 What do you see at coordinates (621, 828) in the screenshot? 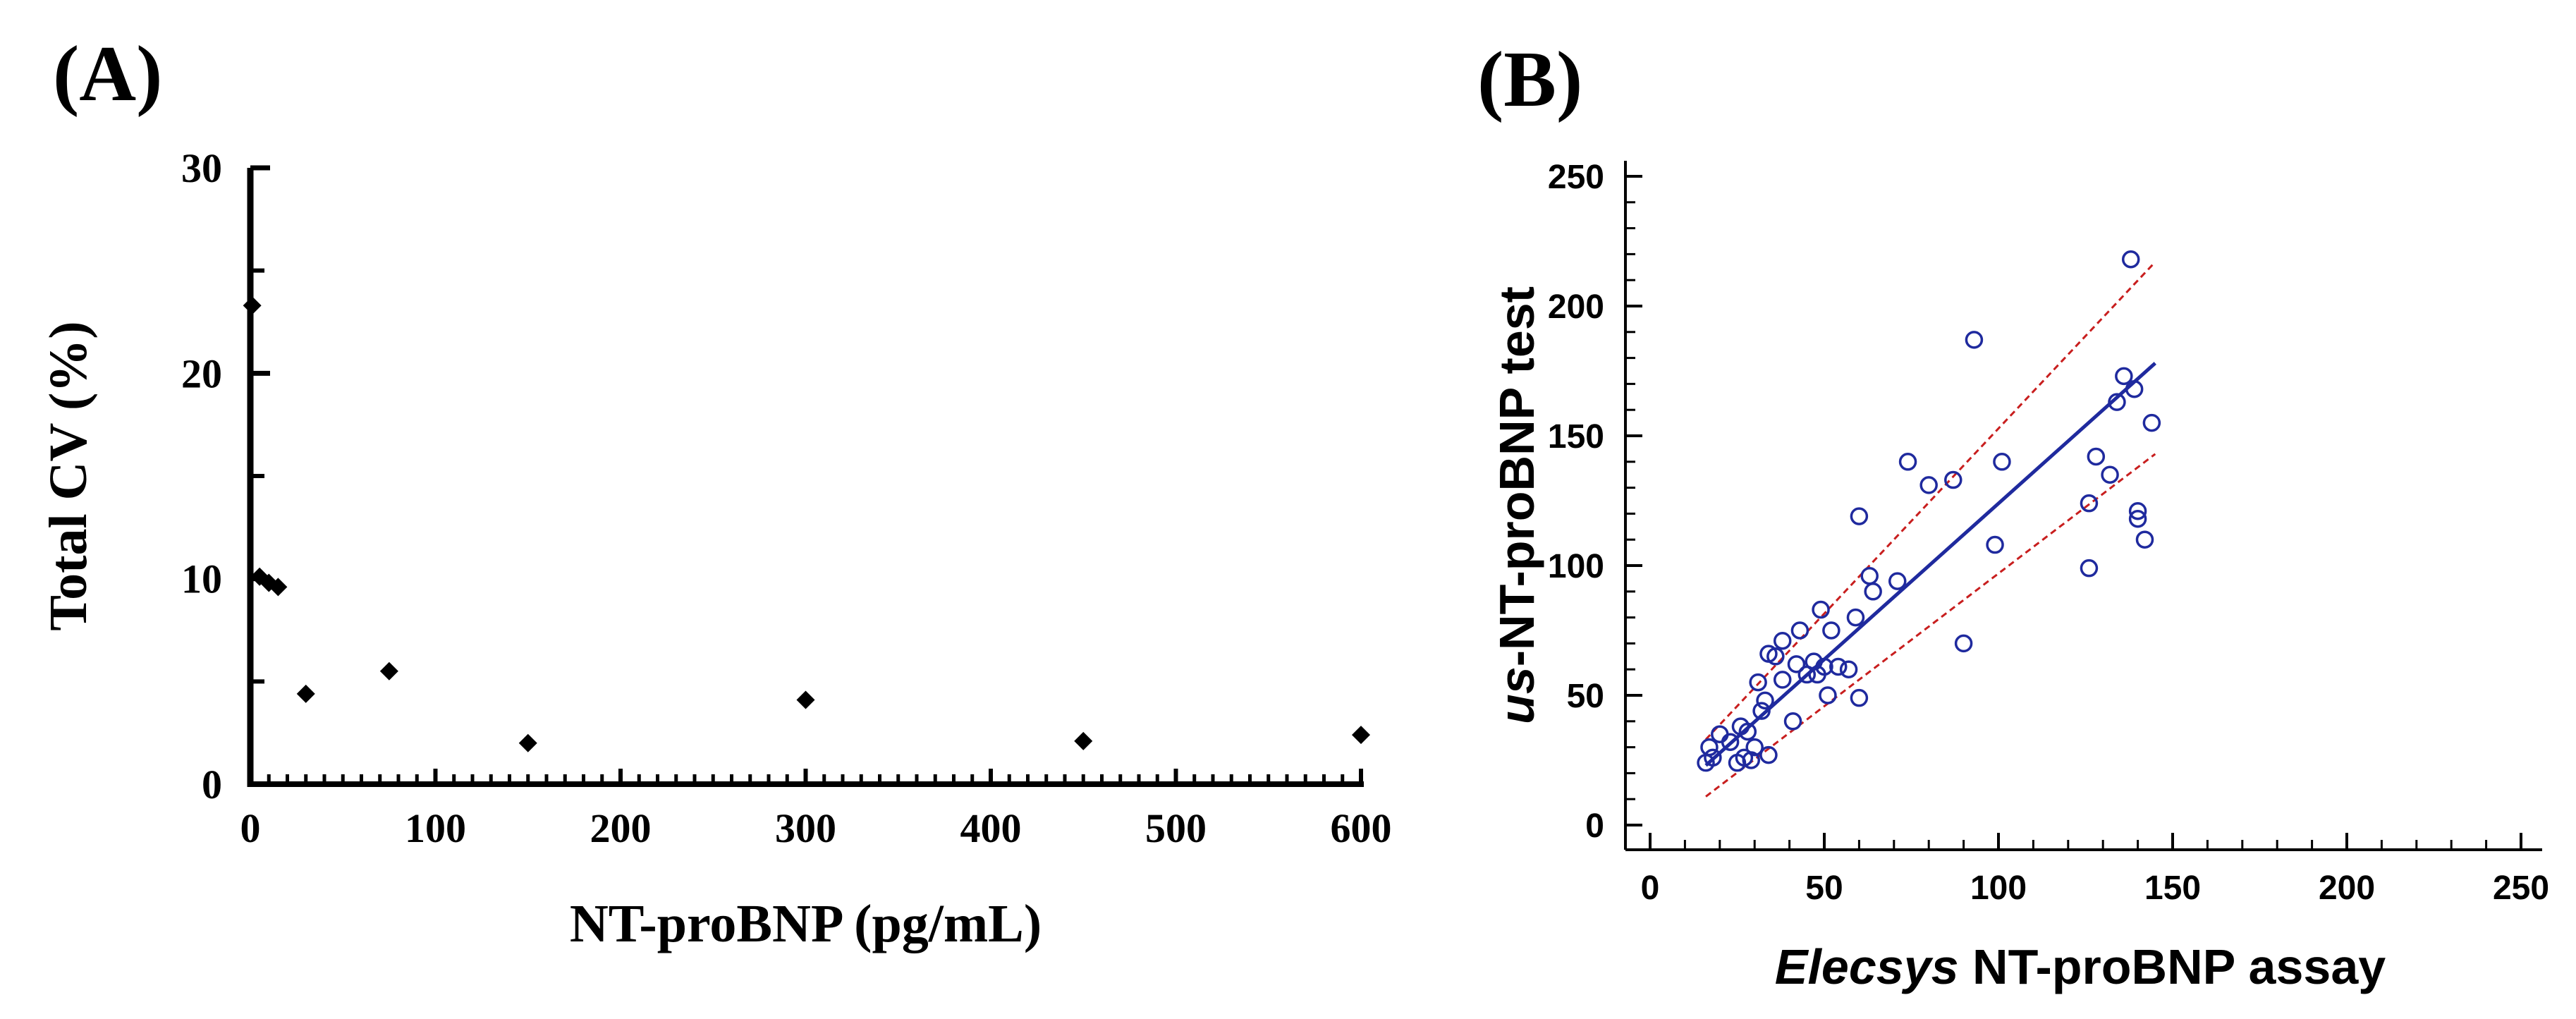
I see `chart-a-x-tick-label: 200` at bounding box center [621, 828].